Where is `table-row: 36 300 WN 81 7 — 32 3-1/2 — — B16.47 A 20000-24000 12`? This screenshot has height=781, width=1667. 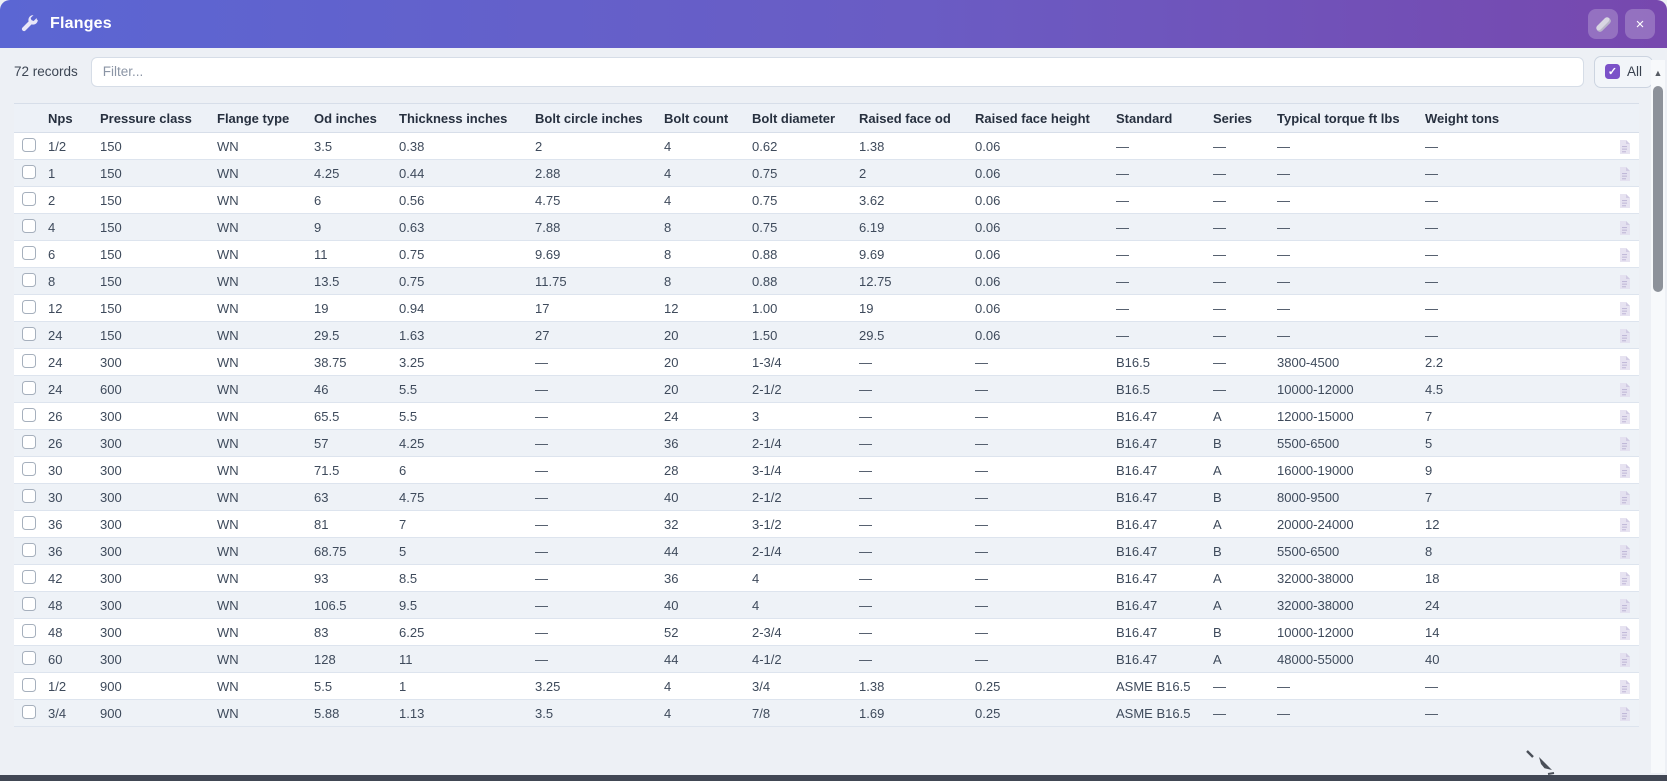
table-row: 36 300 WN 81 7 — 32 3-1/2 — — B16.47 A 20000-24000 12 is located at coordinates (826, 524).